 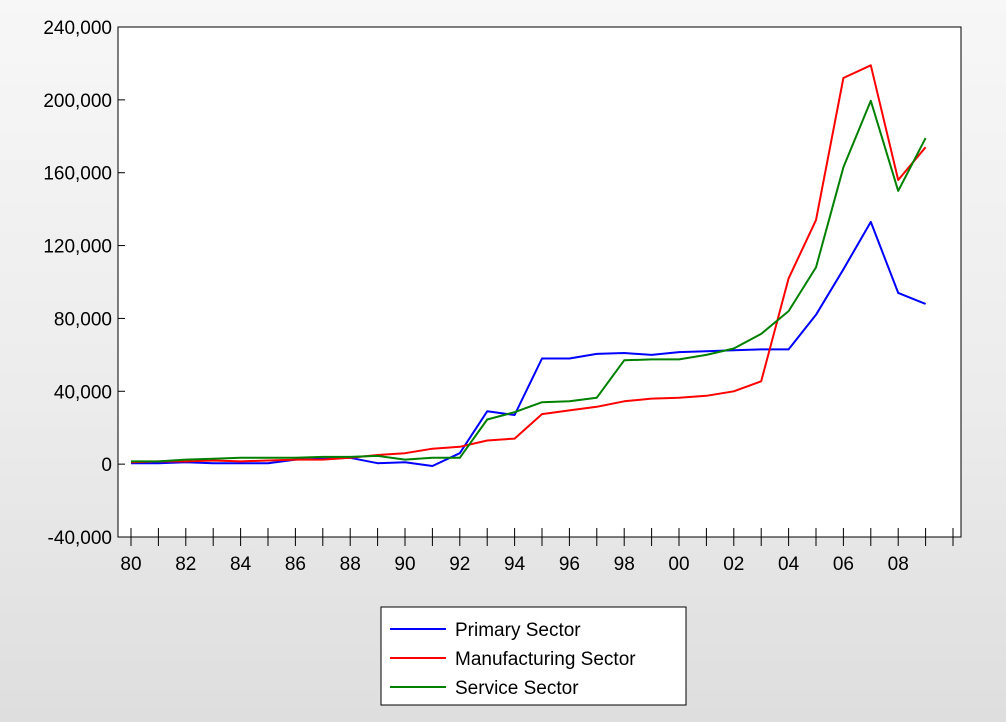 I want to click on y-tick-label: 120,000, so click(x=77, y=247).